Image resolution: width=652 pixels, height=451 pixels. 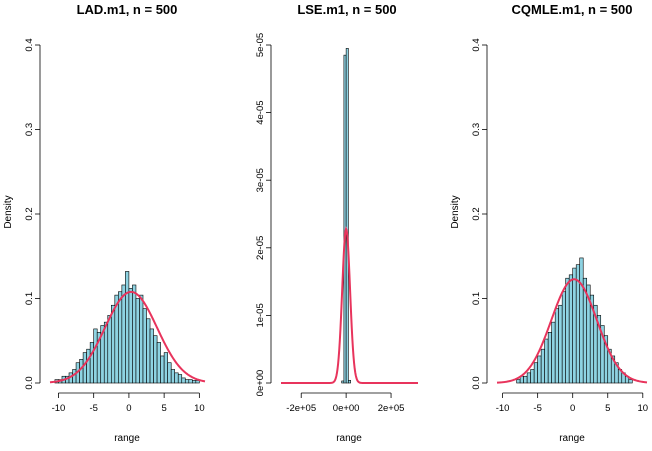 What do you see at coordinates (260, 180) in the screenshot?
I see `y-tick-label: 3e-05` at bounding box center [260, 180].